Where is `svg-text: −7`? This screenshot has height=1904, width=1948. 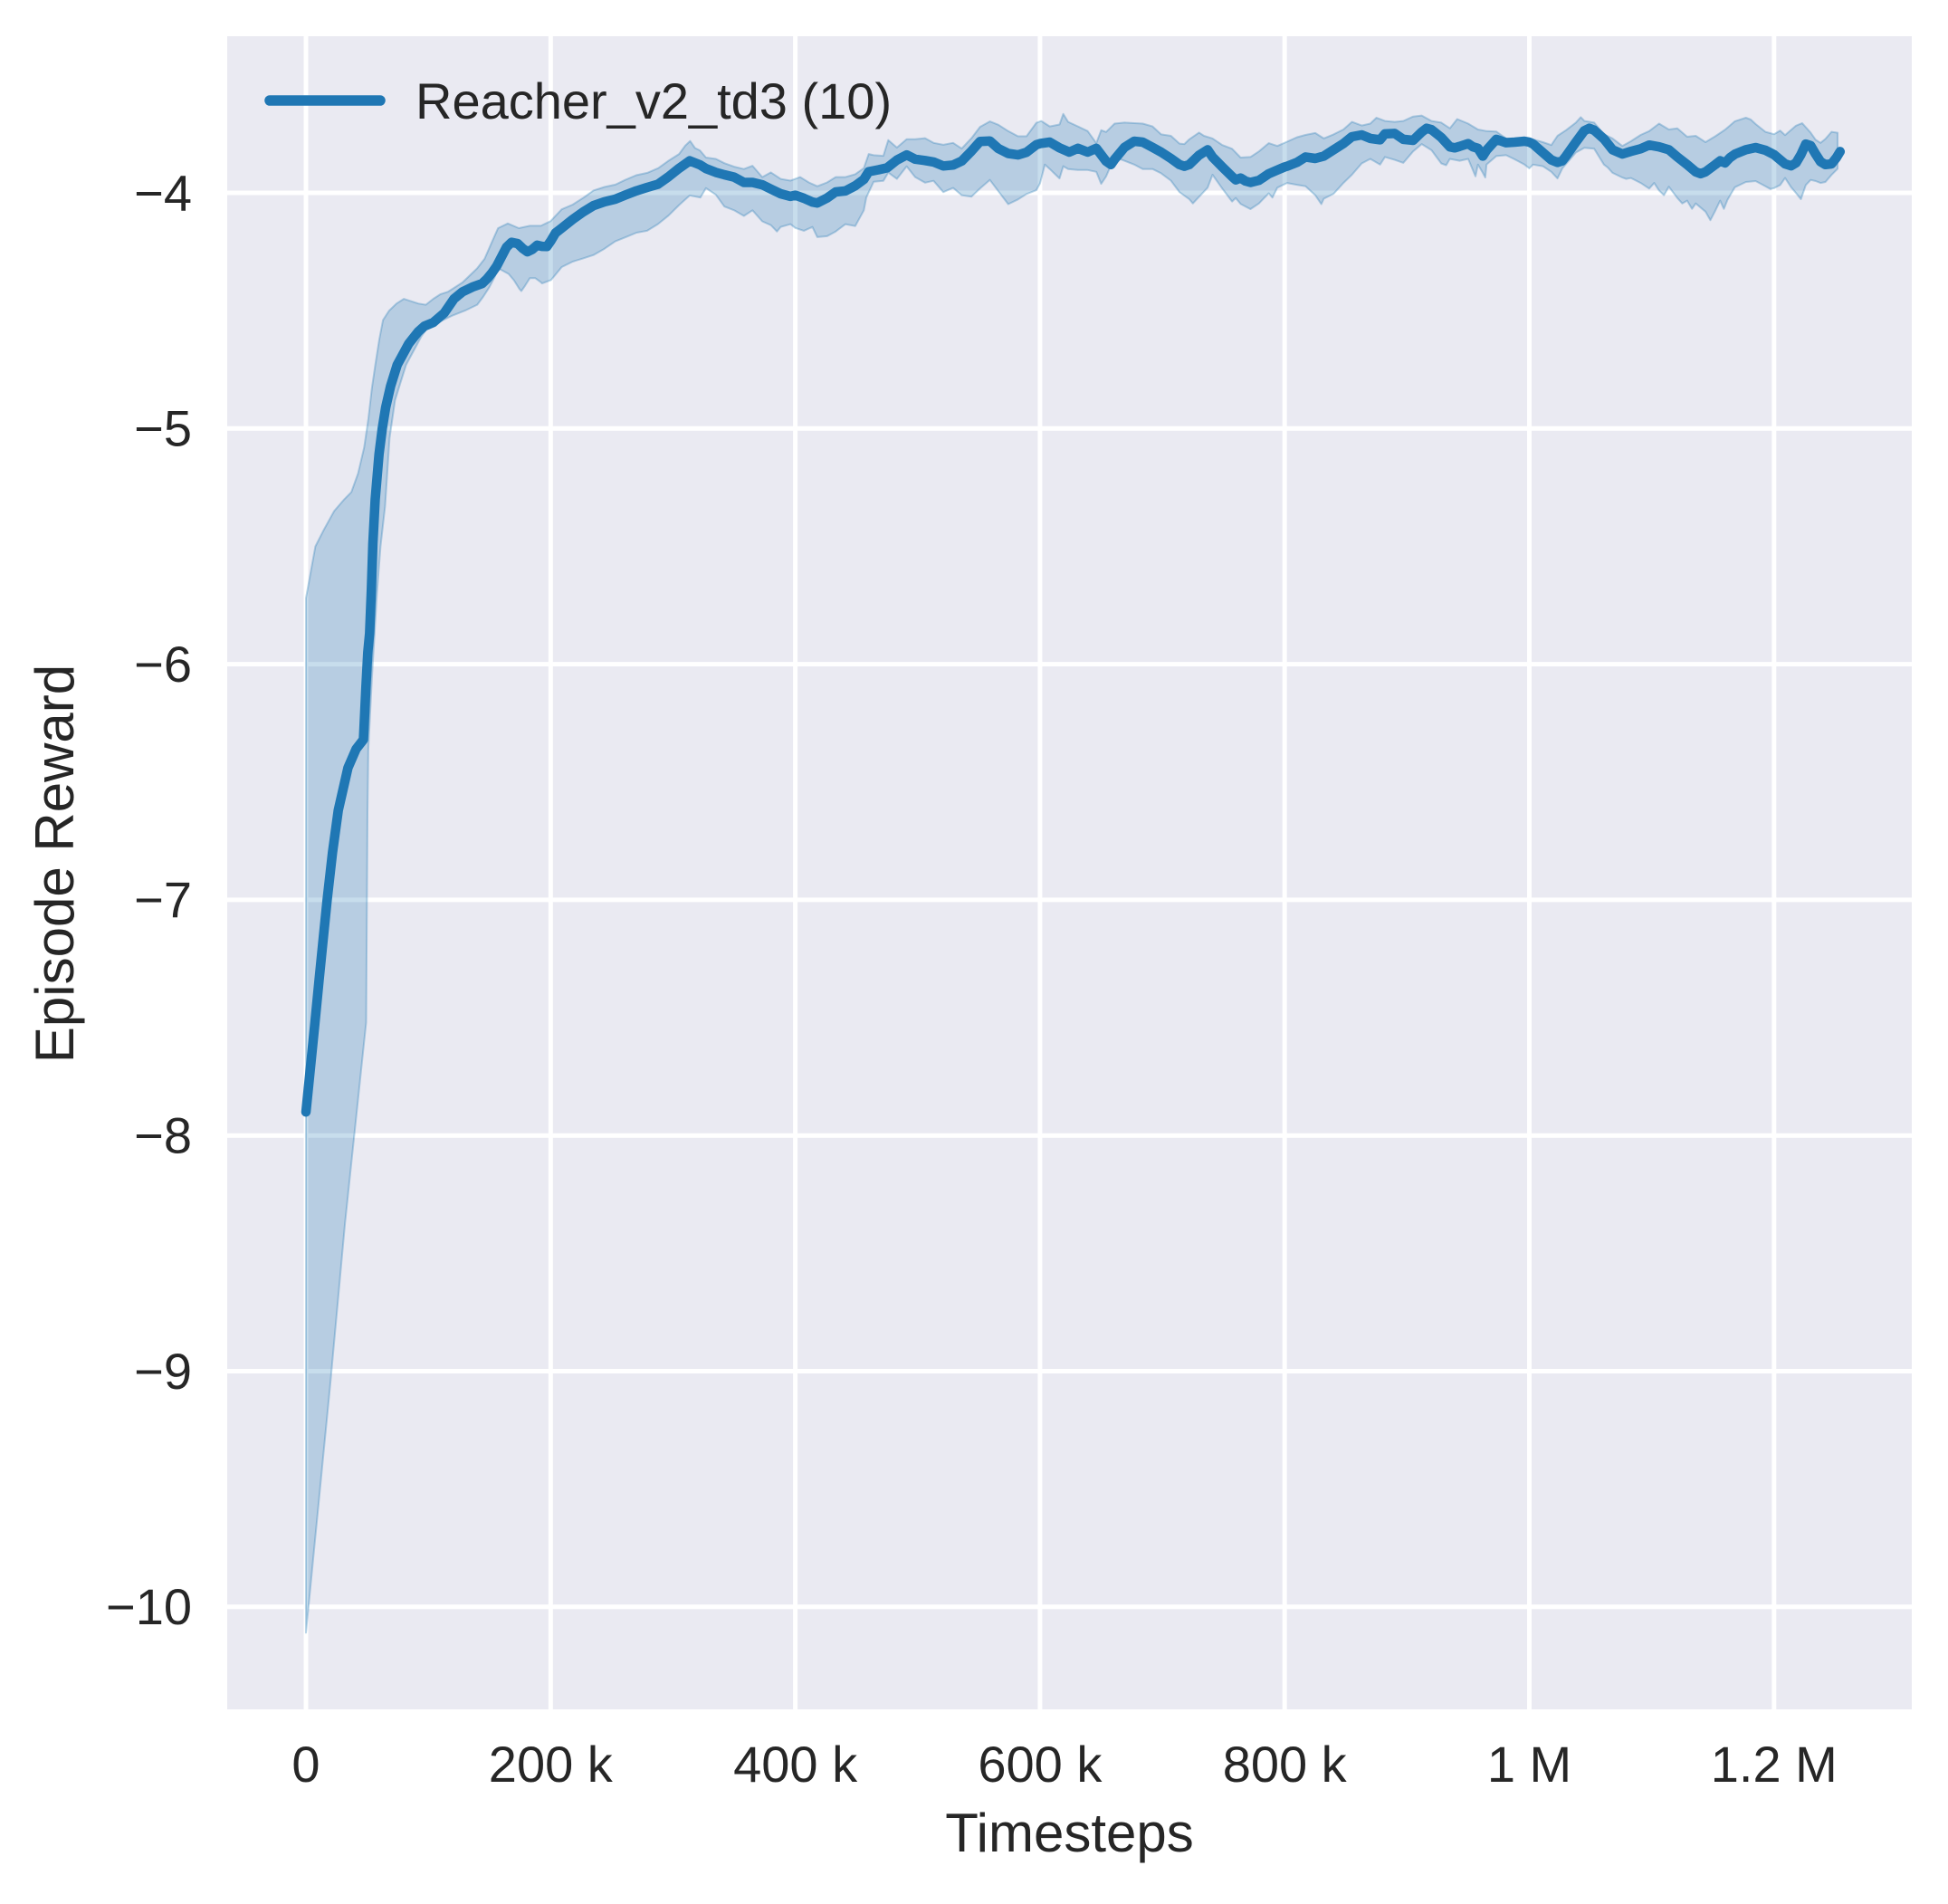 svg-text: −7 is located at coordinates (163, 899).